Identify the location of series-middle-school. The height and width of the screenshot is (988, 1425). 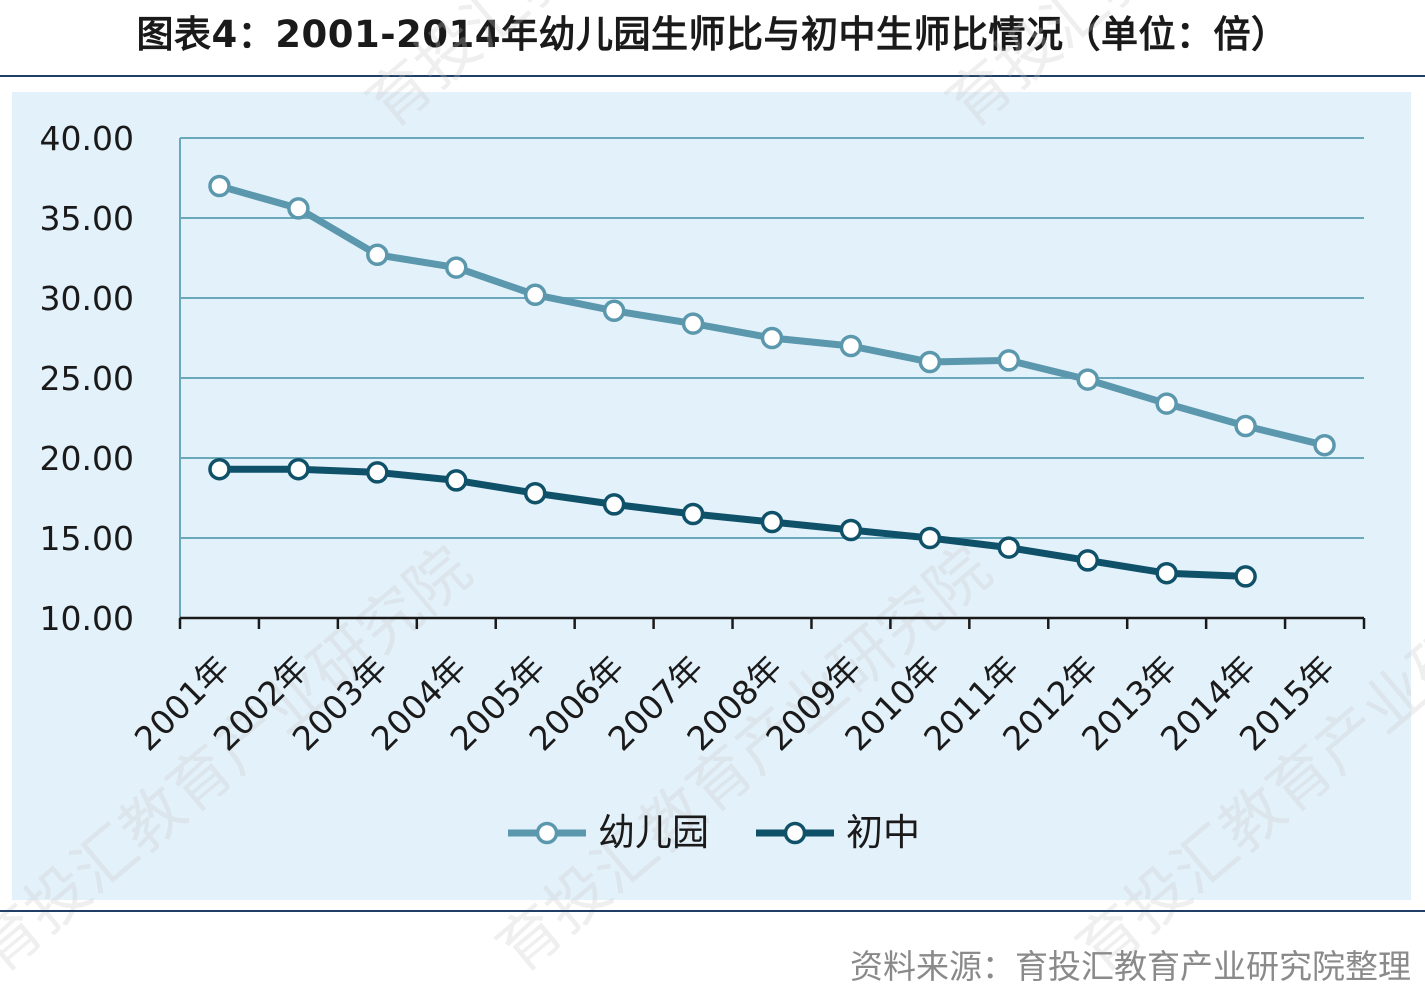
(732, 522).